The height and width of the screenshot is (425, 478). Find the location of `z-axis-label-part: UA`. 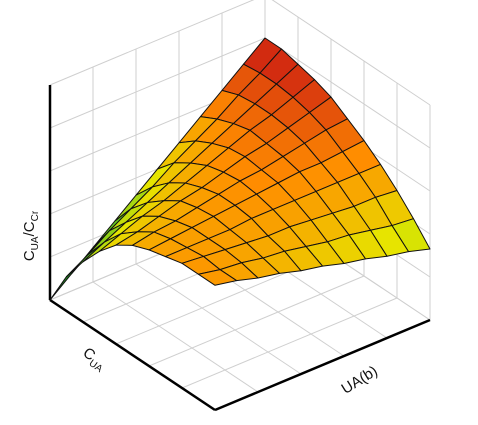

z-axis-label-part: UA is located at coordinates (35, 243).